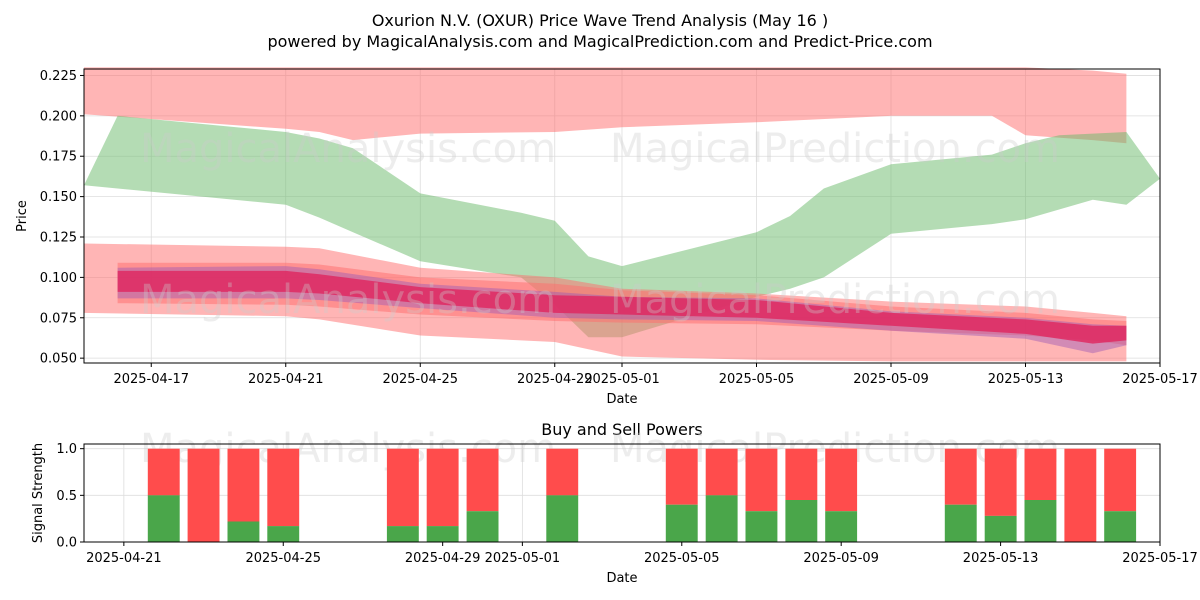 The height and width of the screenshot is (600, 1200). What do you see at coordinates (62, 218) in the screenshot?
I see `price-y-ticks: 0.050 0.075 0.100 0.125 0.150 0.175 0.200 0.225` at bounding box center [62, 218].